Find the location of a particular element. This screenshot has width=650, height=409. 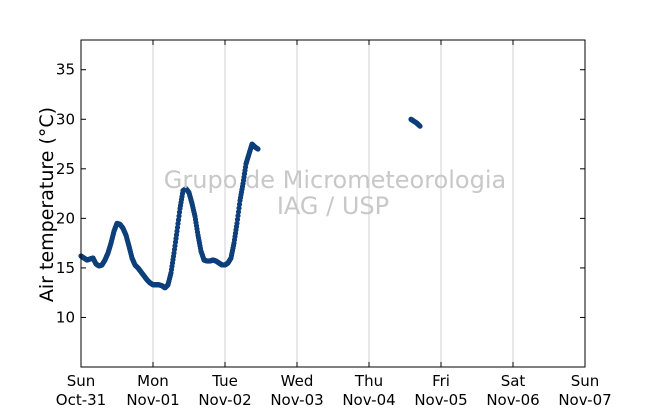

x-tick-label-date: Nov-02 is located at coordinates (224, 400).